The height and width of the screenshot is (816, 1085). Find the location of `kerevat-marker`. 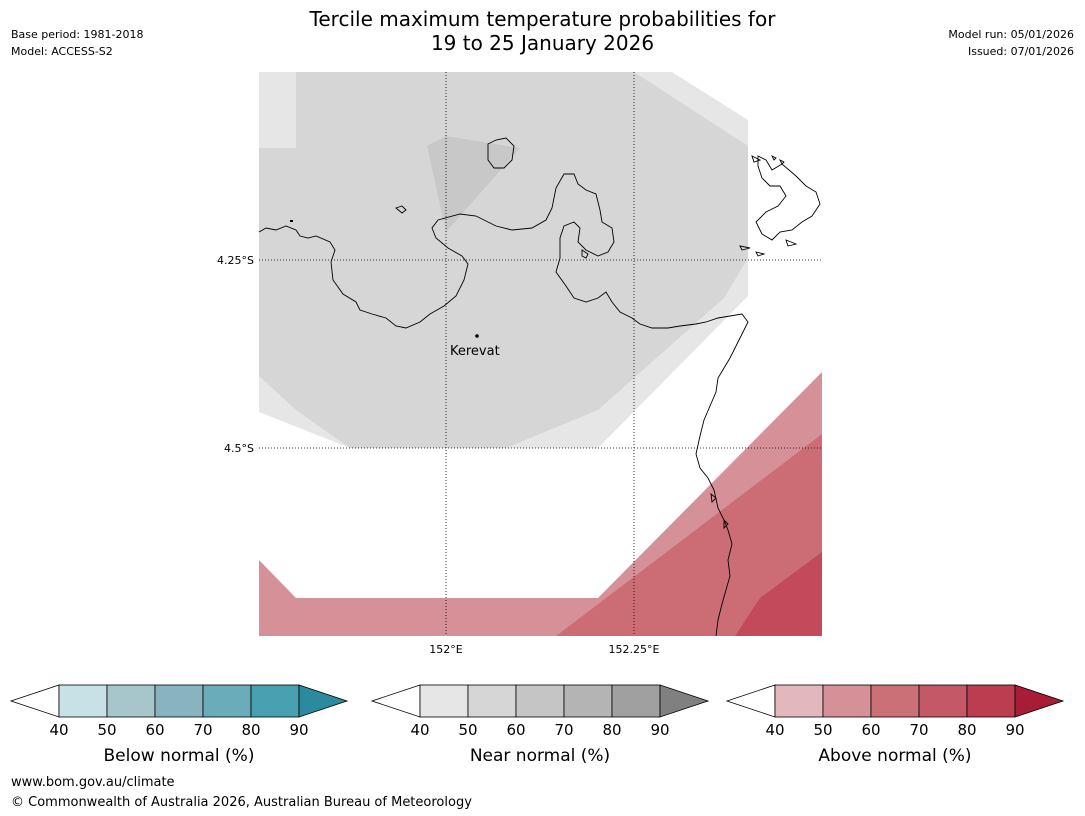

kerevat-marker is located at coordinates (477, 336).